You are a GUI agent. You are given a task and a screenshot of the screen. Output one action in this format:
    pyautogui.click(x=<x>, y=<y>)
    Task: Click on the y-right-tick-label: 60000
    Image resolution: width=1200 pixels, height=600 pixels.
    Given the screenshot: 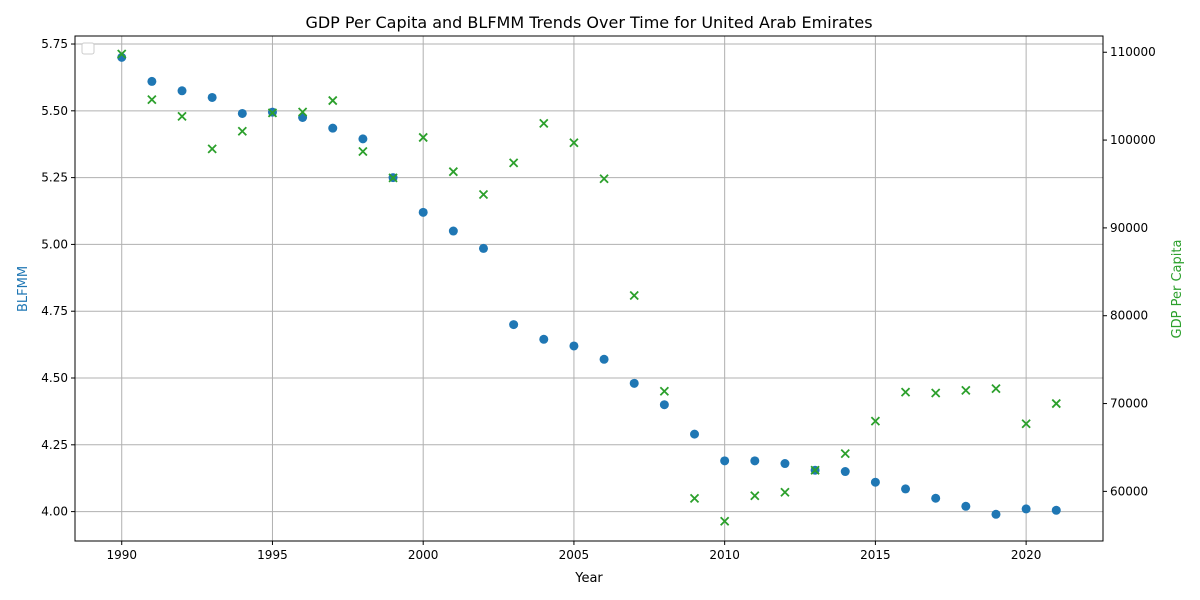 What is the action you would take?
    pyautogui.click(x=1129, y=491)
    